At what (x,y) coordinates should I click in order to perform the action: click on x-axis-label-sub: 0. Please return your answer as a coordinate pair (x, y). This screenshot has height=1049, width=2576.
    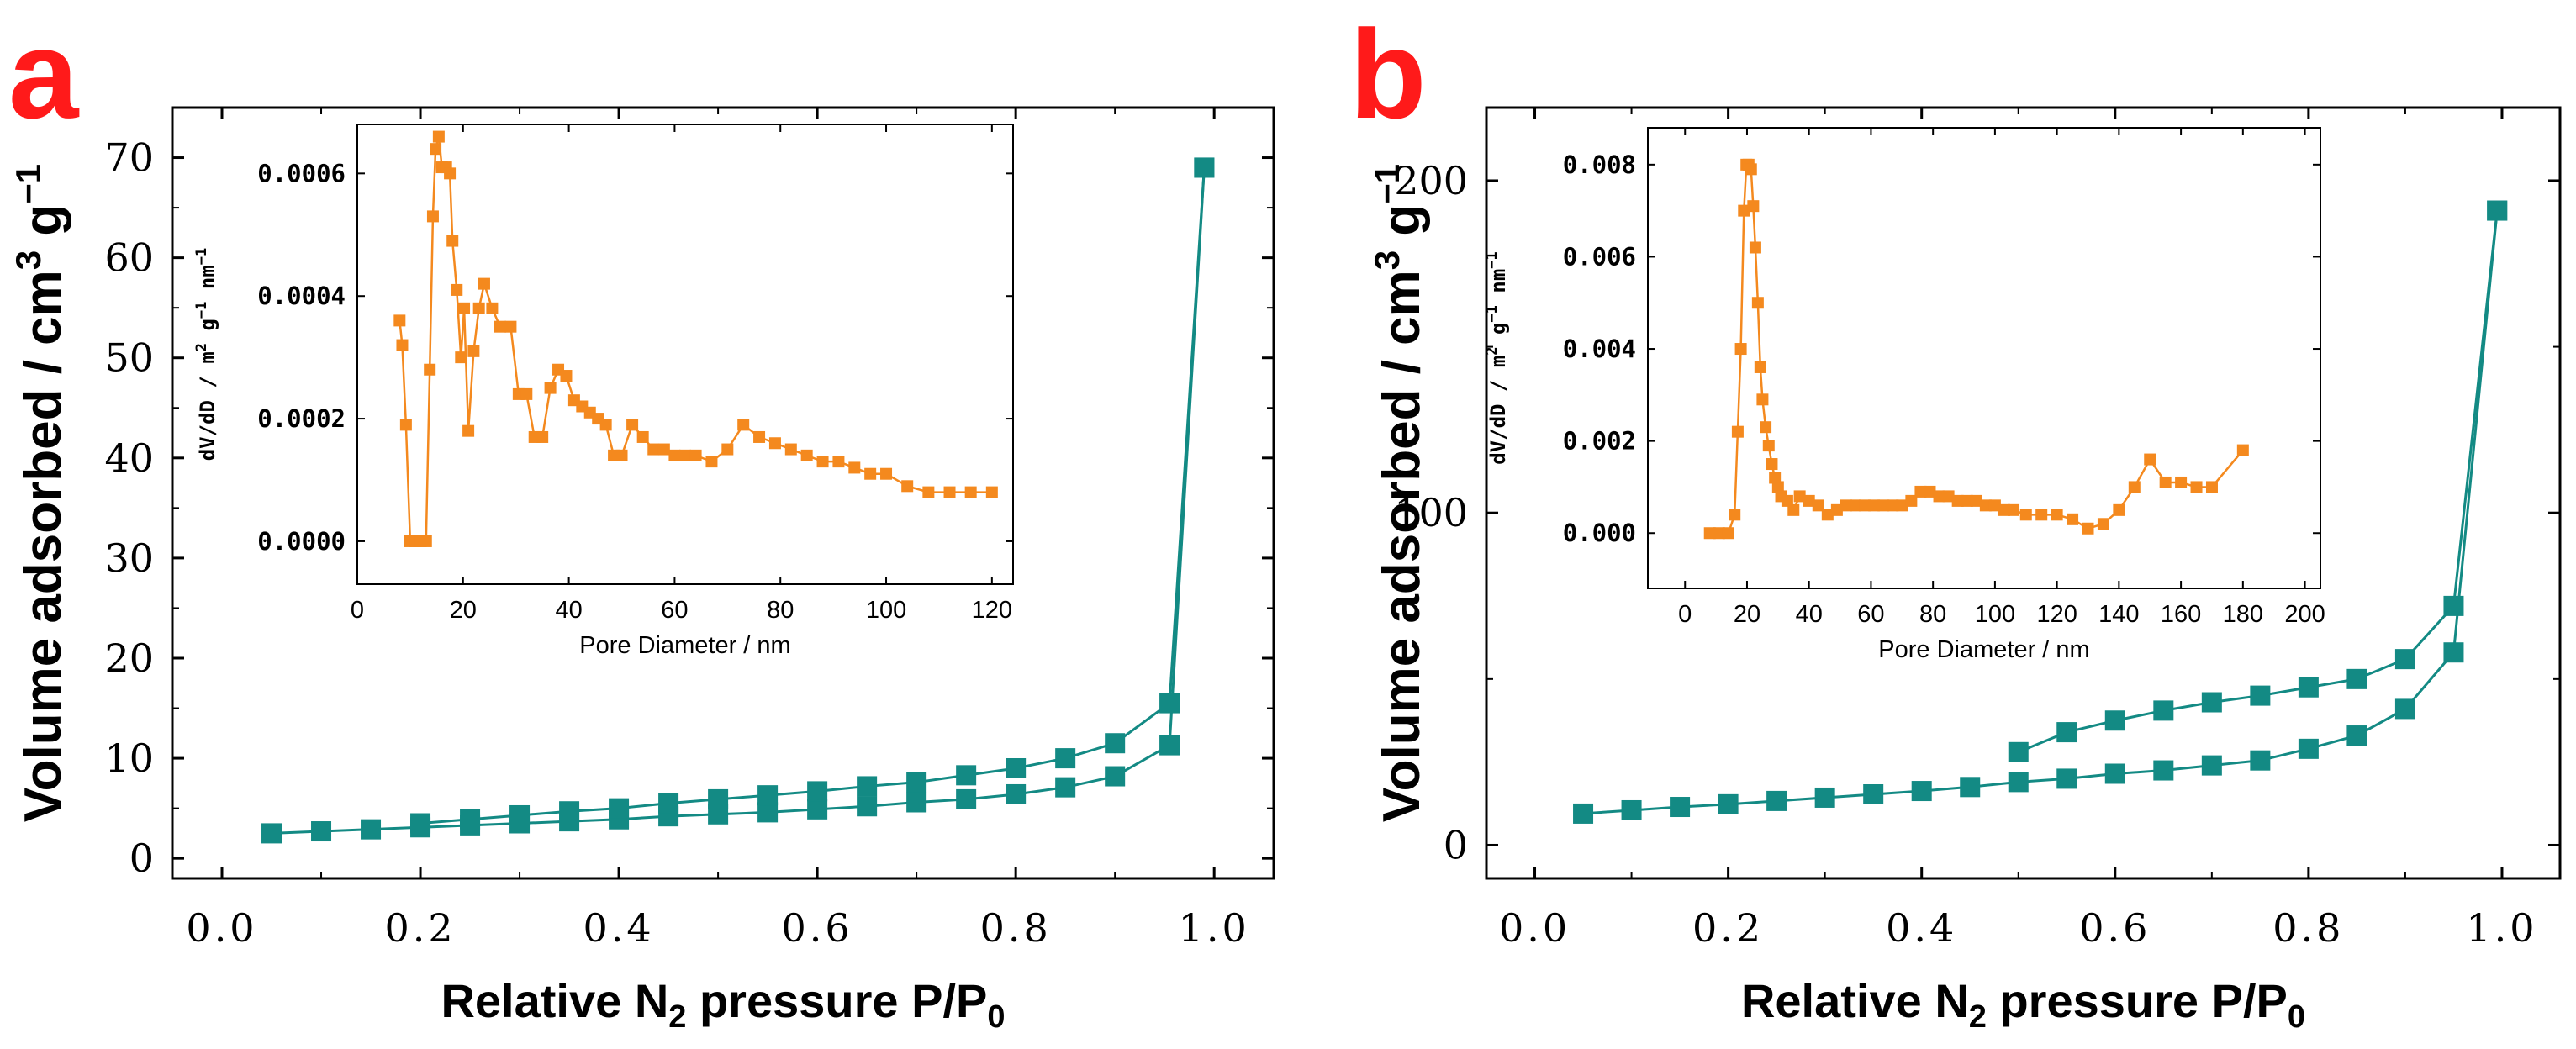
    Looking at the image, I should click on (2297, 1017).